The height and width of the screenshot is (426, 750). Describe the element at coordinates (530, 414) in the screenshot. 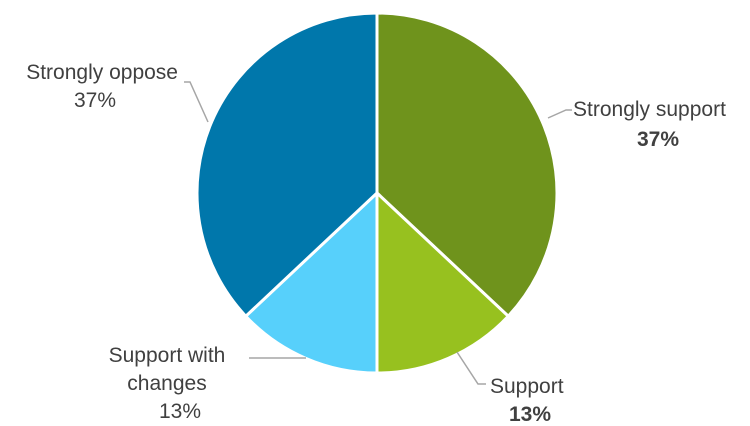

I see `slice-percent-label-2: 13%` at that location.